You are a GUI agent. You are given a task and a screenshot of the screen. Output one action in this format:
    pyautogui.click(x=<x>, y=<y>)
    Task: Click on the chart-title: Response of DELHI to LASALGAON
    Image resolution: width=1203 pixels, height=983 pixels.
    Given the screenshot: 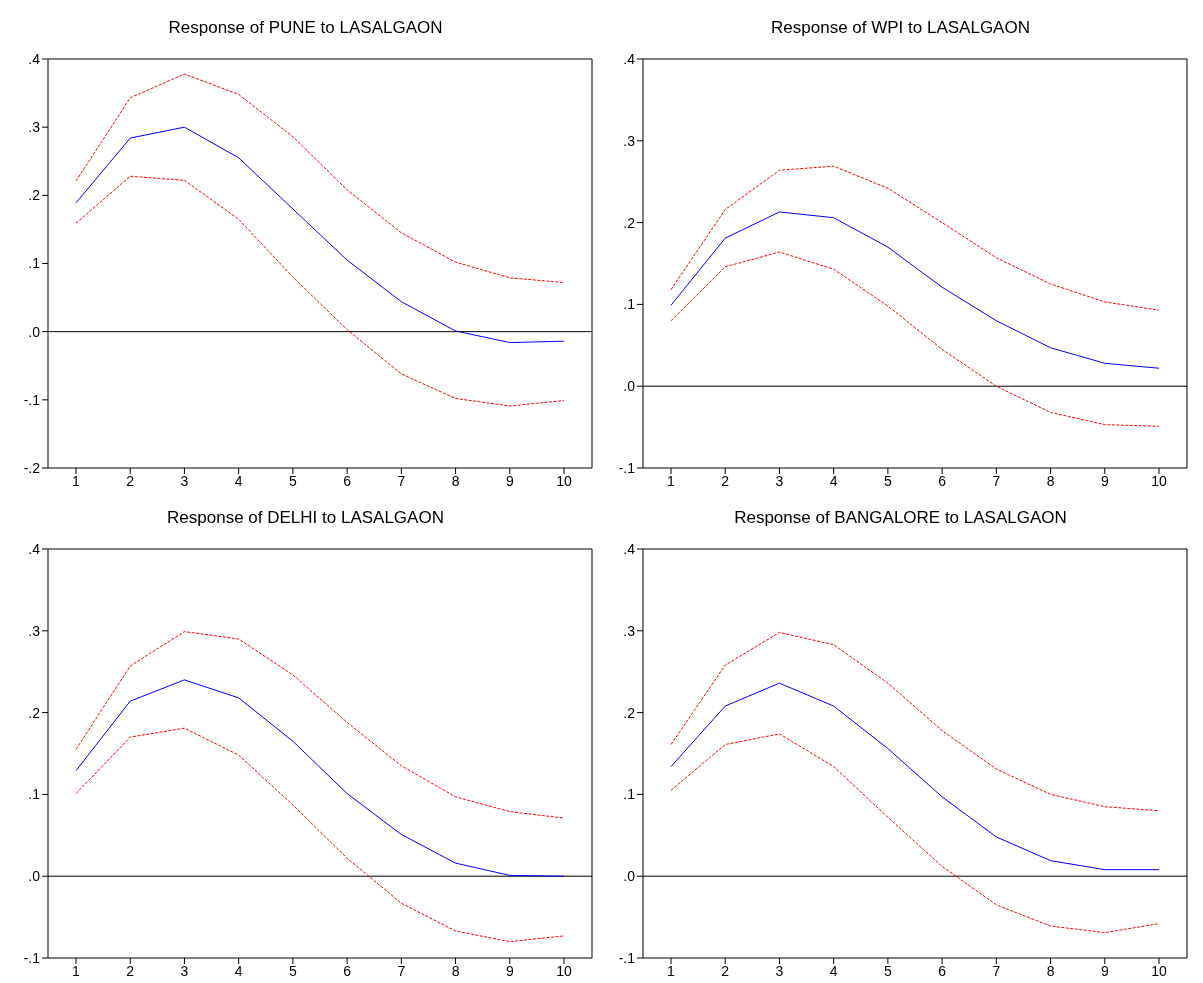 What is the action you would take?
    pyautogui.click(x=305, y=518)
    